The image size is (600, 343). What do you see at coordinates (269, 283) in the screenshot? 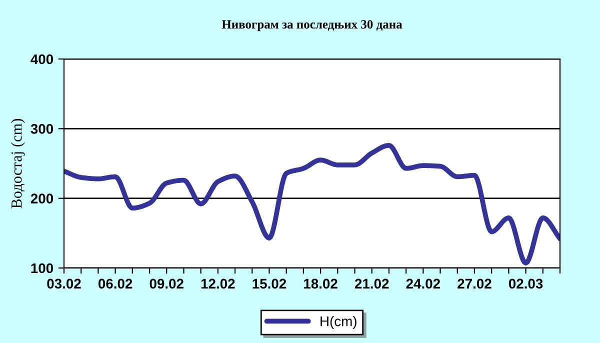
I see `x-tick-label: 15.02` at bounding box center [269, 283].